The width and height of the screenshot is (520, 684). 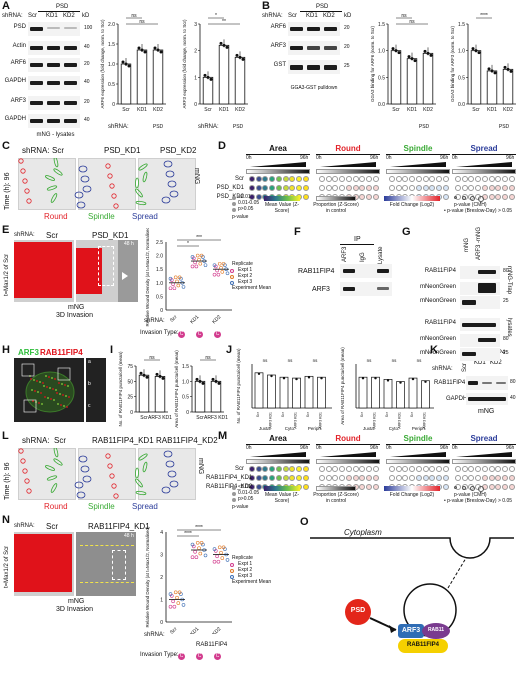 I want to click on pval-dot, so click(x=234, y=500).